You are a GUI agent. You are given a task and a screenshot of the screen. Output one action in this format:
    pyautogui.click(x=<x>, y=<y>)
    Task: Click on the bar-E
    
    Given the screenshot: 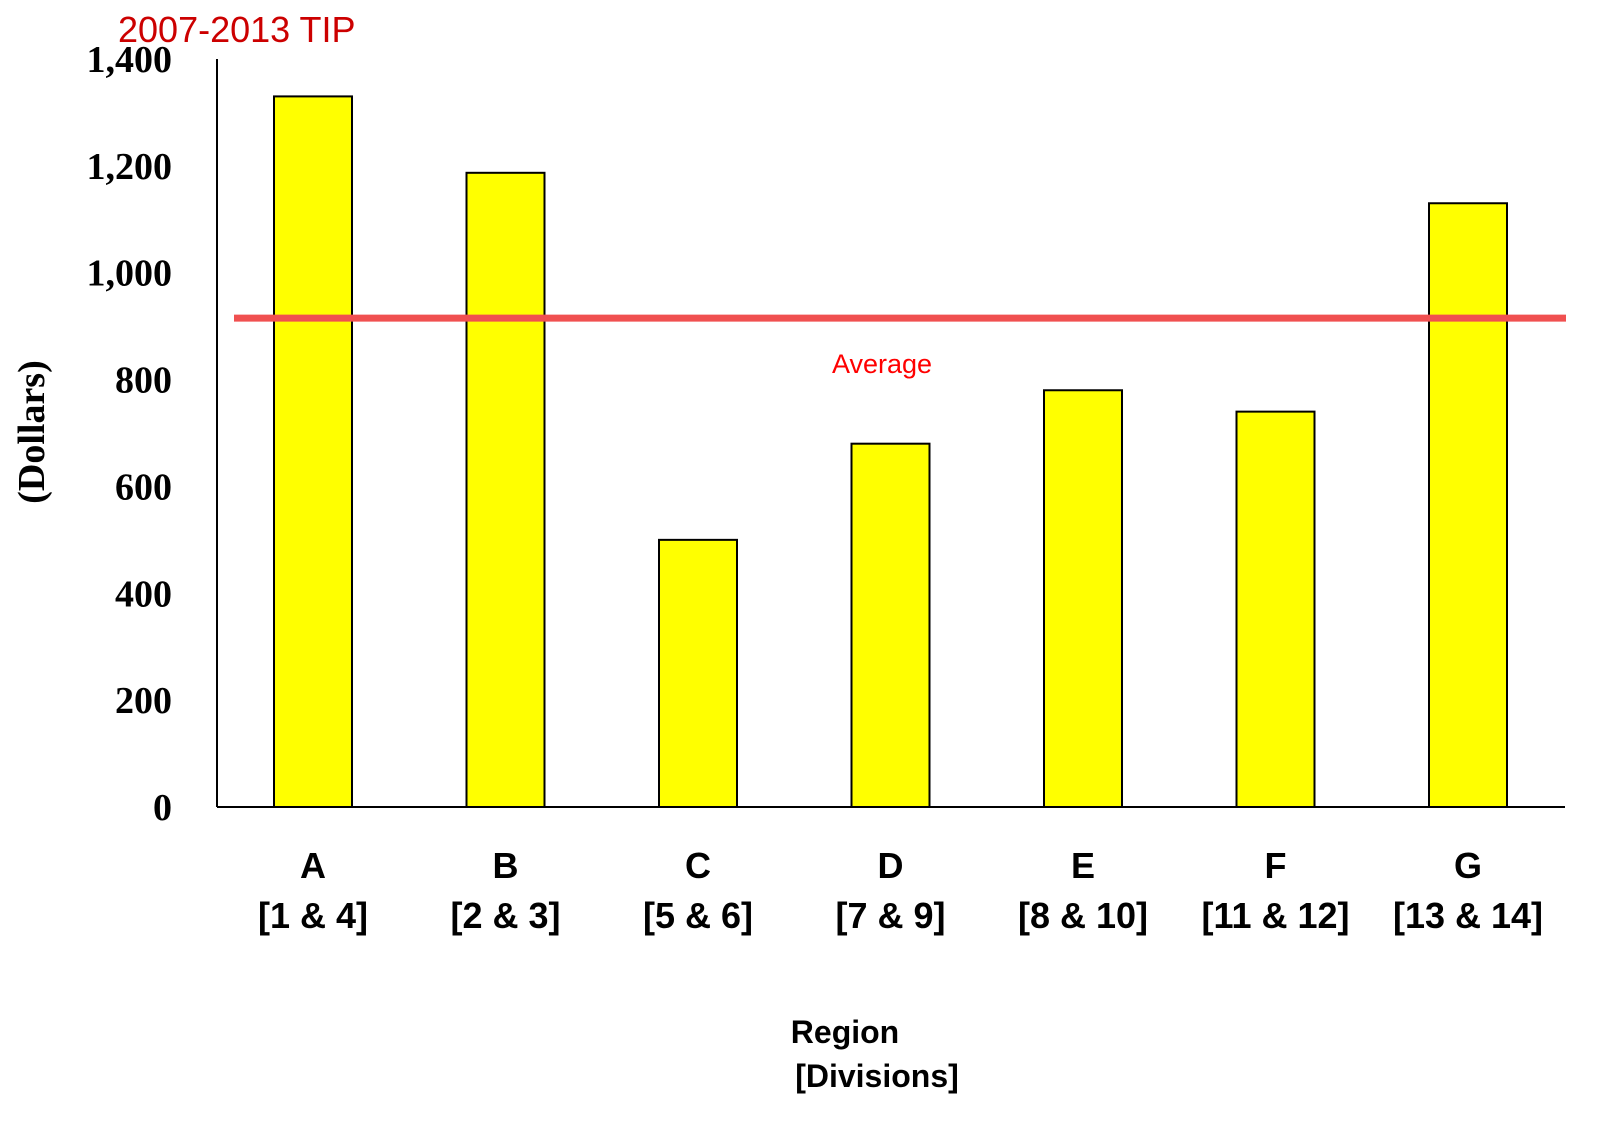 What is the action you would take?
    pyautogui.click(x=1083, y=598)
    